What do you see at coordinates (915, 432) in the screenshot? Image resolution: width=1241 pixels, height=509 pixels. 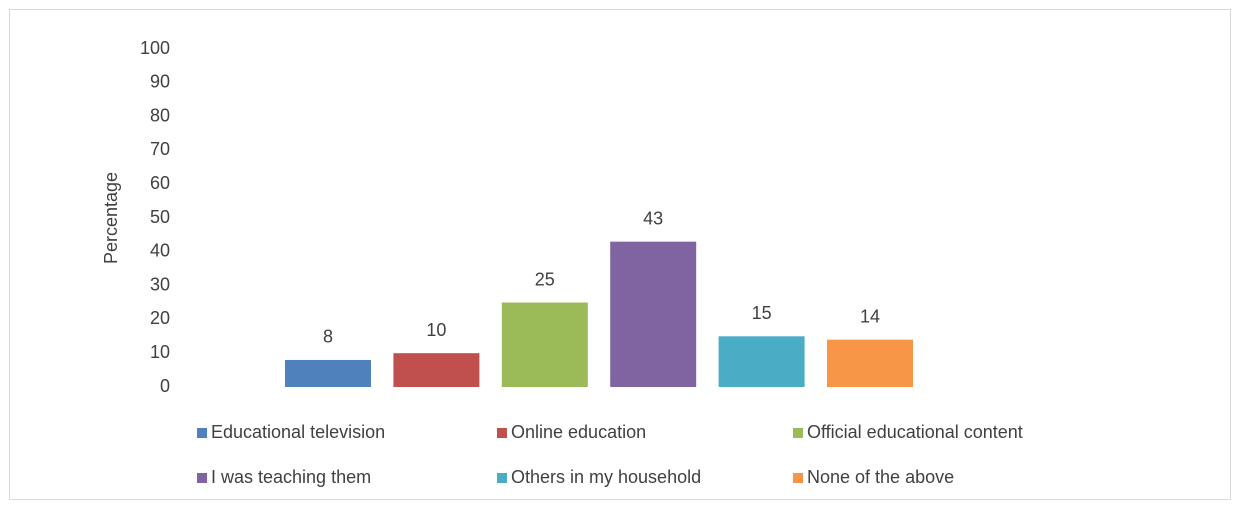 I see `legend-label: Official educational content` at bounding box center [915, 432].